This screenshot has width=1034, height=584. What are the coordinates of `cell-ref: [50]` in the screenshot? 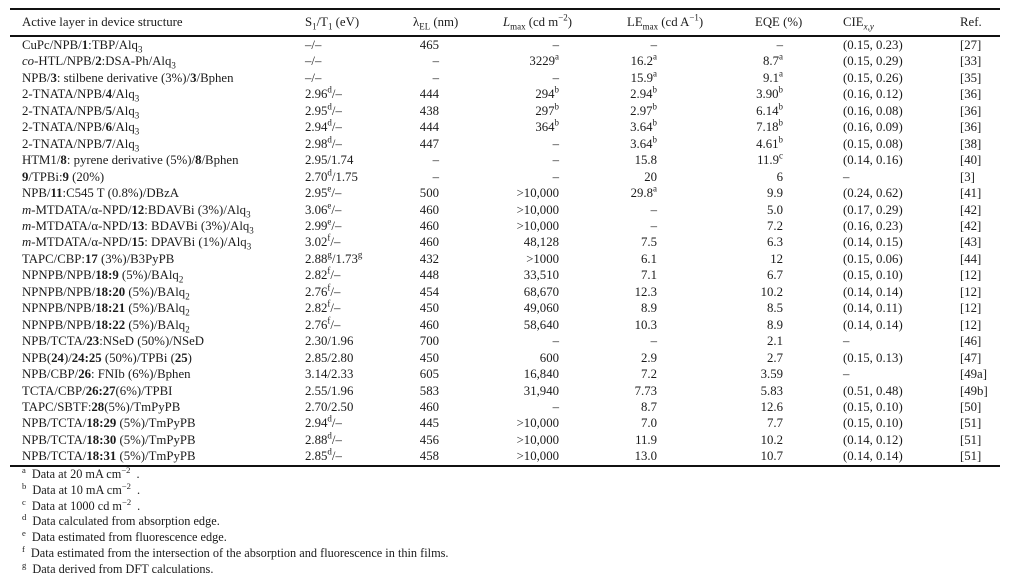 It's located at (971, 406).